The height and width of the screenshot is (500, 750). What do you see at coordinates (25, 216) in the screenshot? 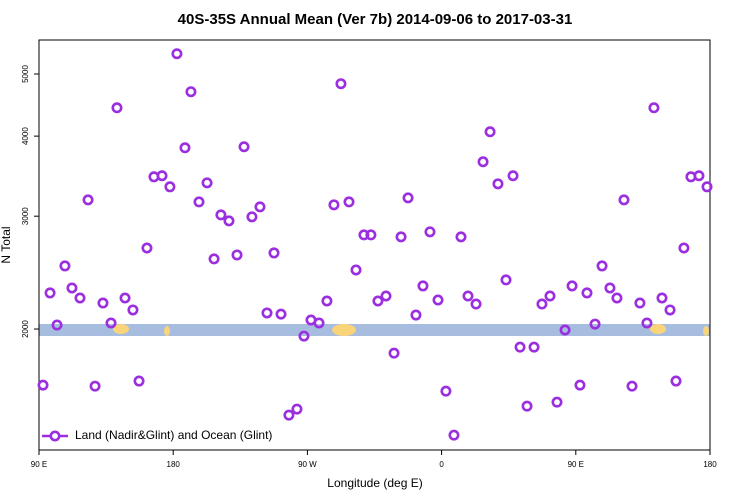
I see `y-tick-label: 3000` at bounding box center [25, 216].